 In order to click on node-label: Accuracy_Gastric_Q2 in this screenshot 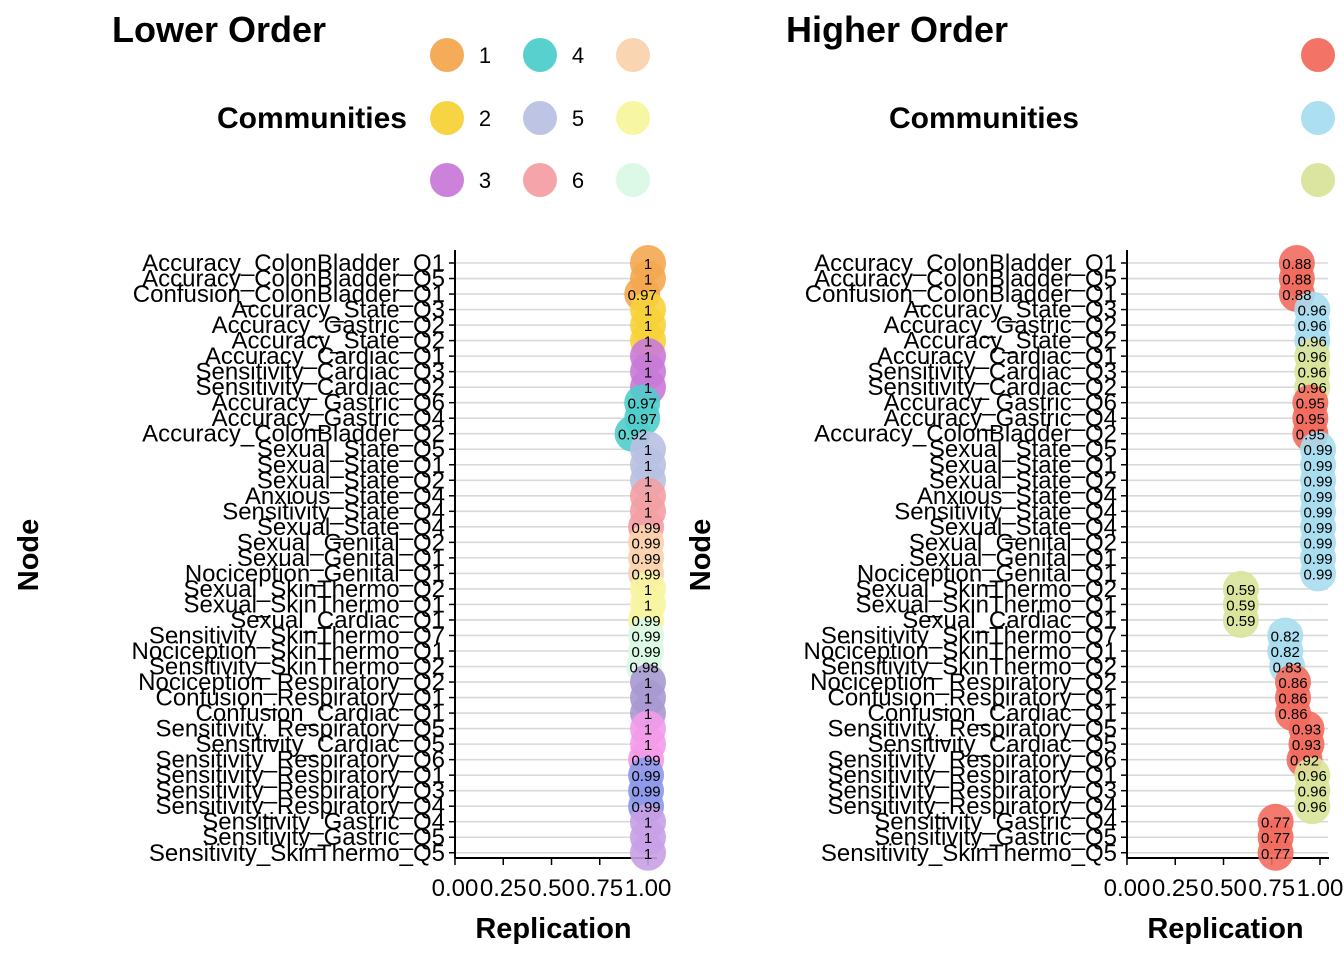, I will do `click(1000, 325)`.